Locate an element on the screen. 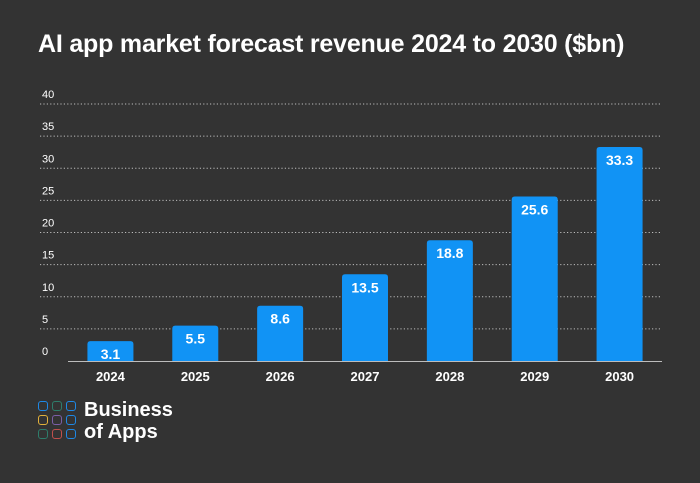  x-tick-label: 2030 is located at coordinates (619, 376).